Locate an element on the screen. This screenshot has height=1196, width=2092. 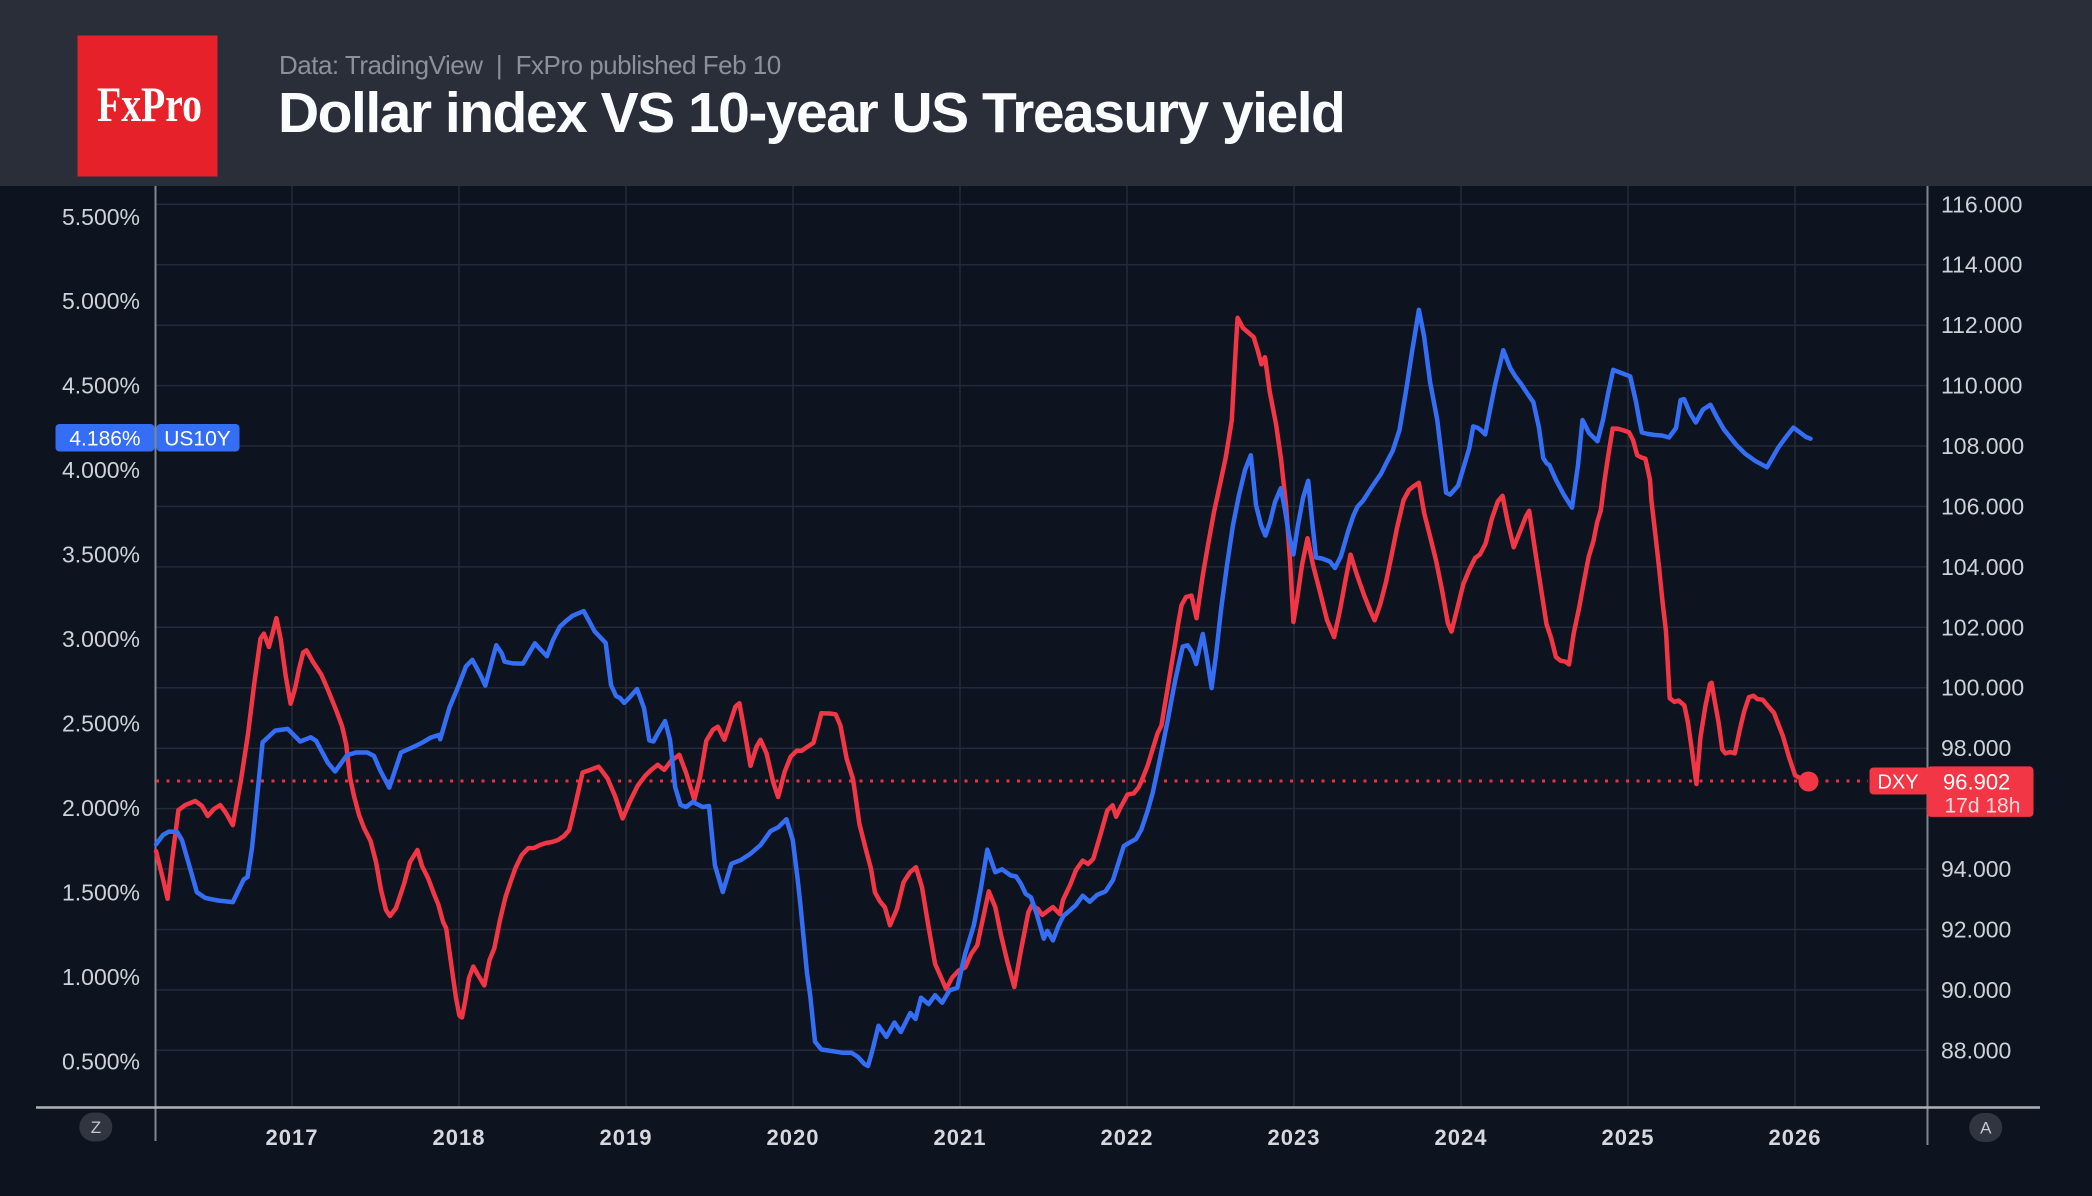
svg-text: 2022 is located at coordinates (1127, 1137).